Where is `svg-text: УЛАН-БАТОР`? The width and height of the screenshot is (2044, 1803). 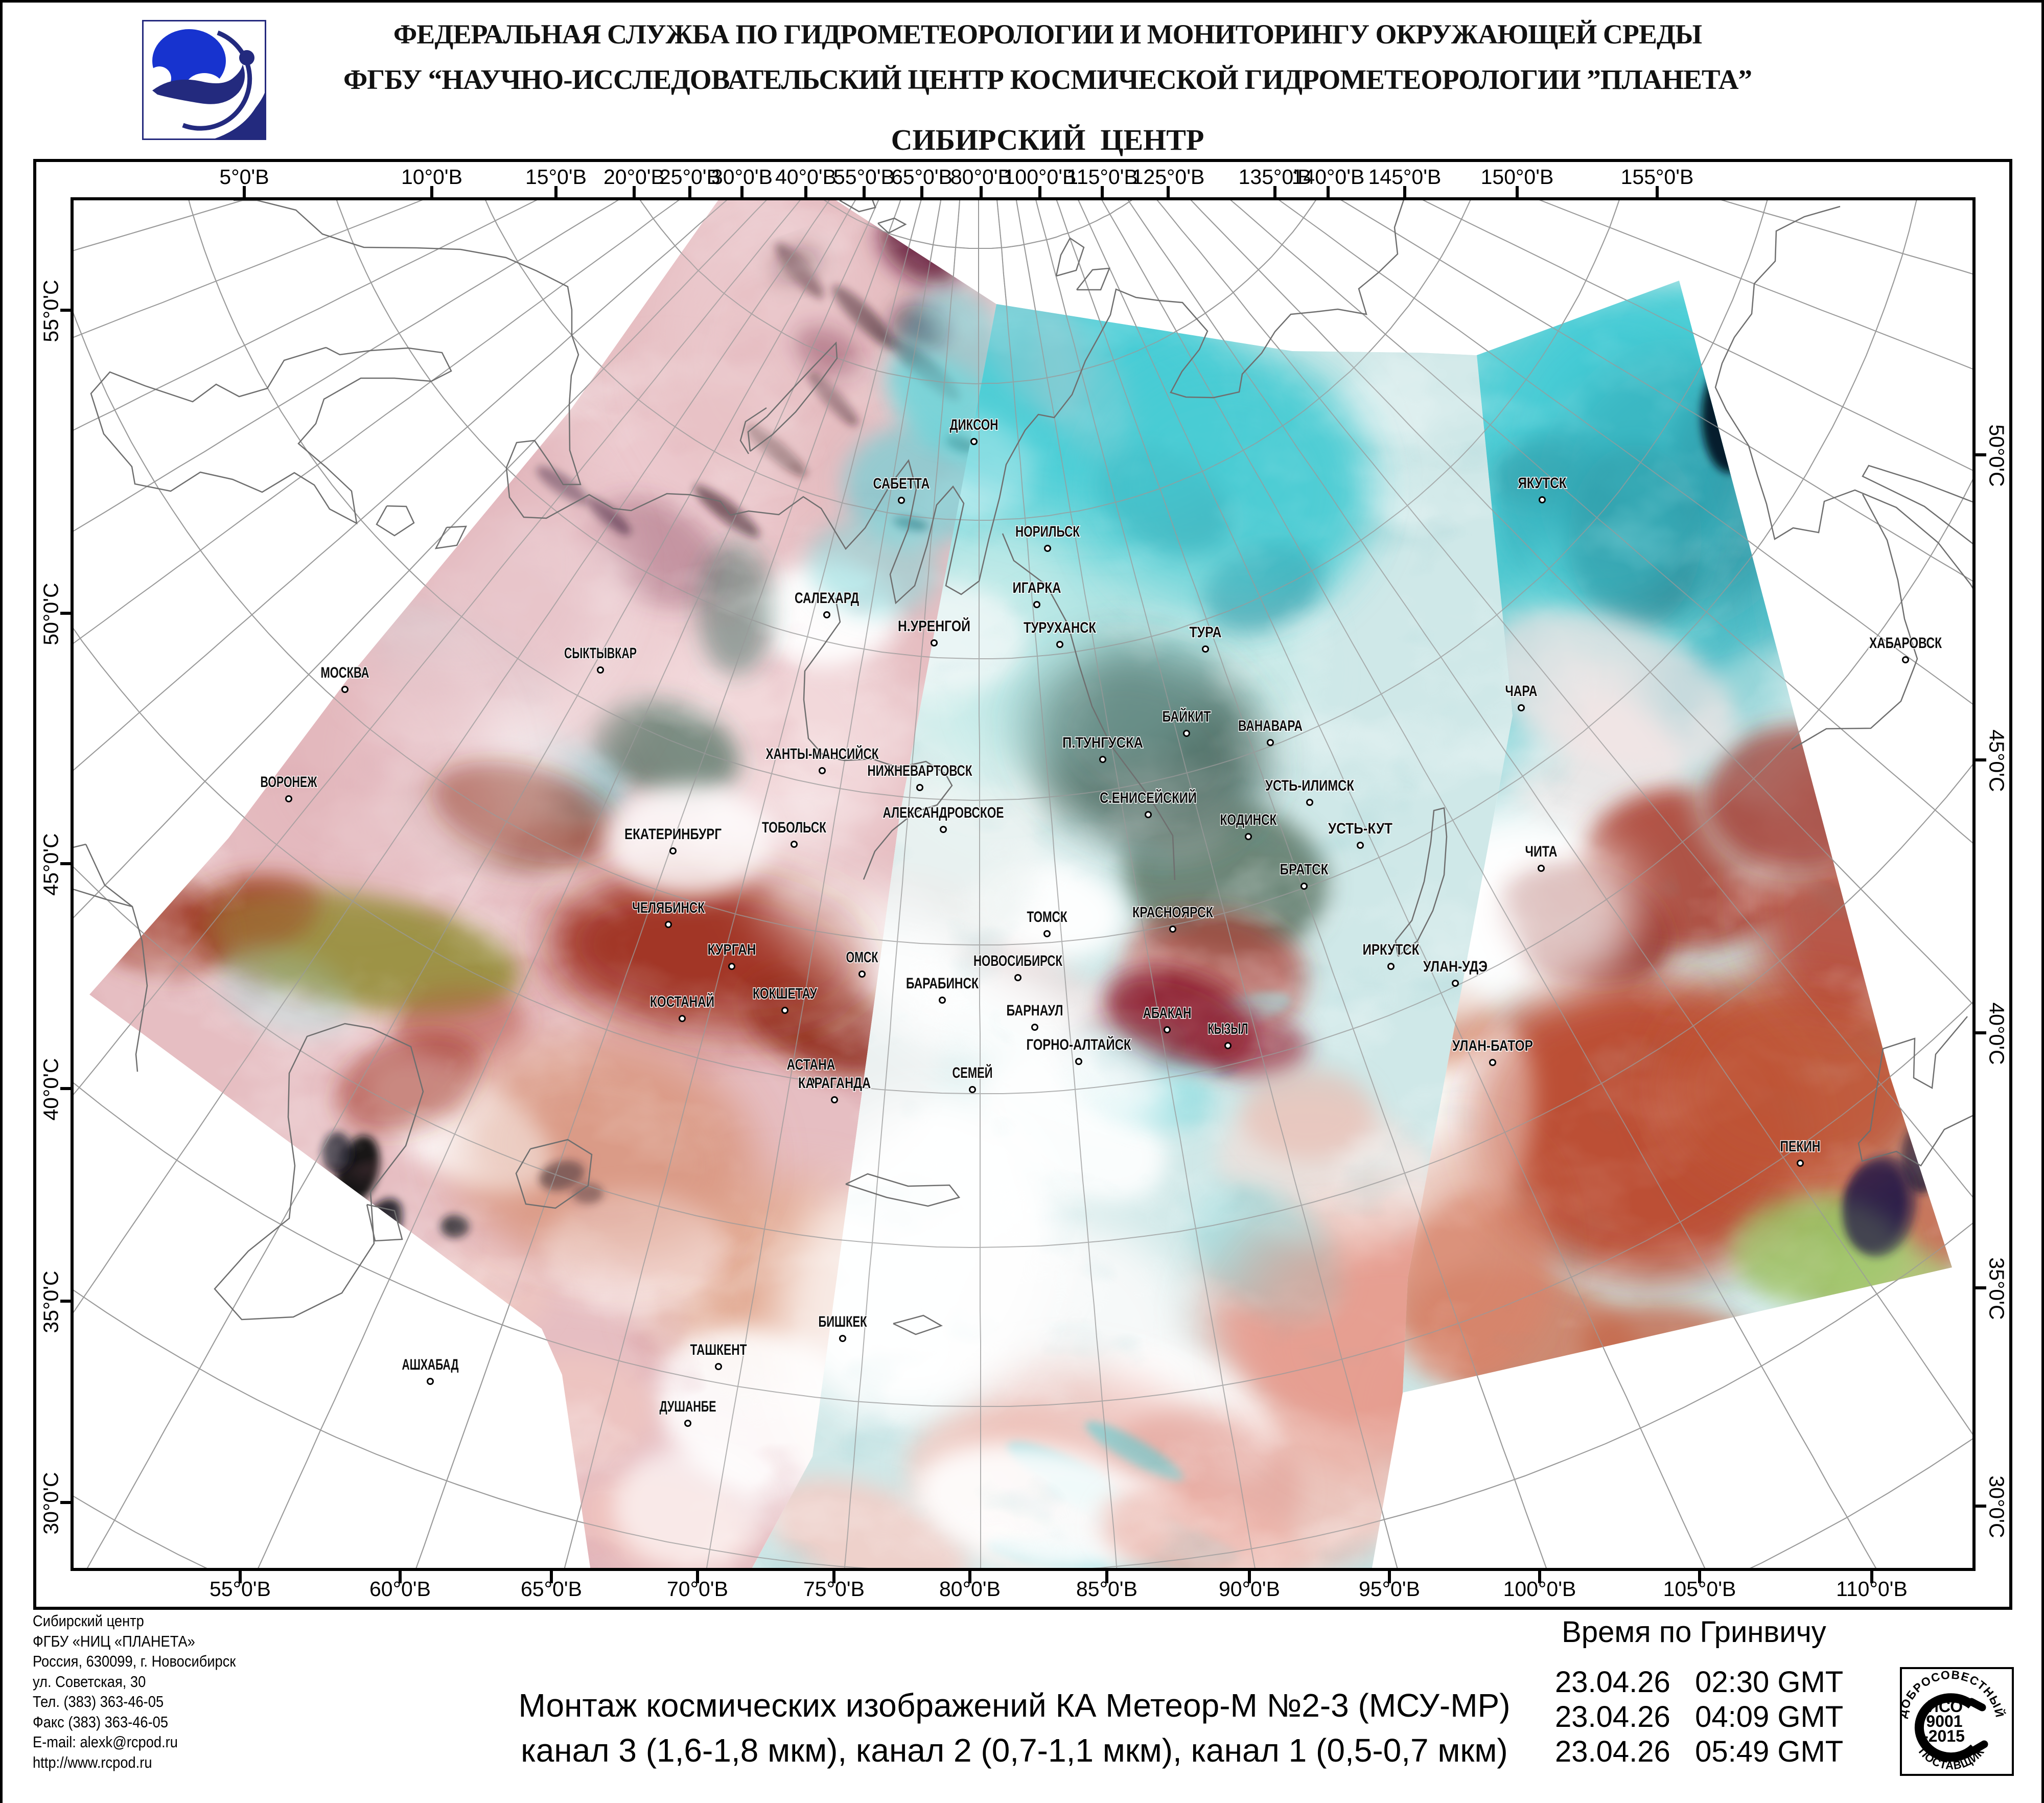 svg-text: УЛАН-БАТОР is located at coordinates (1492, 1046).